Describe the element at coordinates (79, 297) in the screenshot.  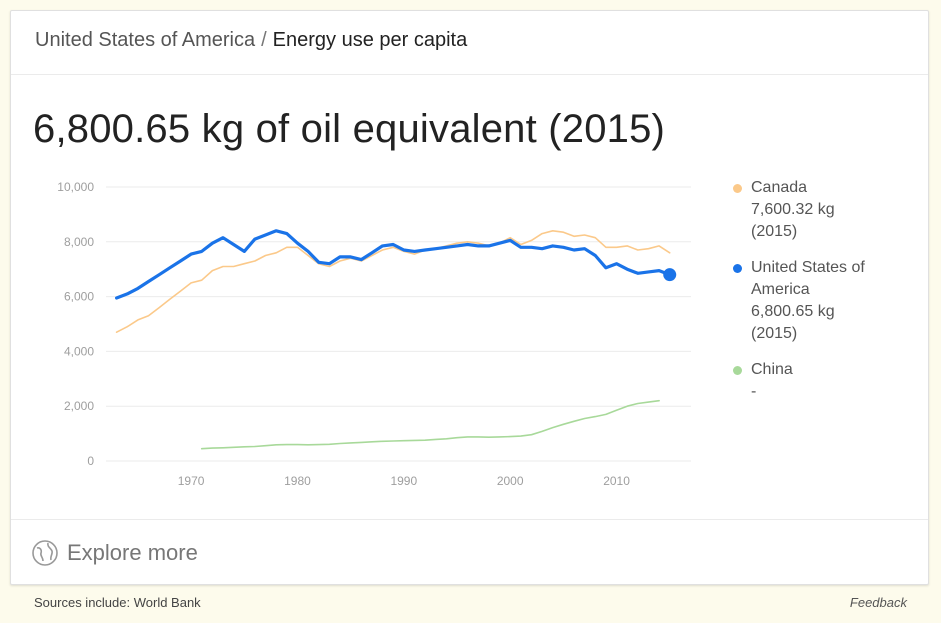
I see `y-tick-label: 6,000` at that location.